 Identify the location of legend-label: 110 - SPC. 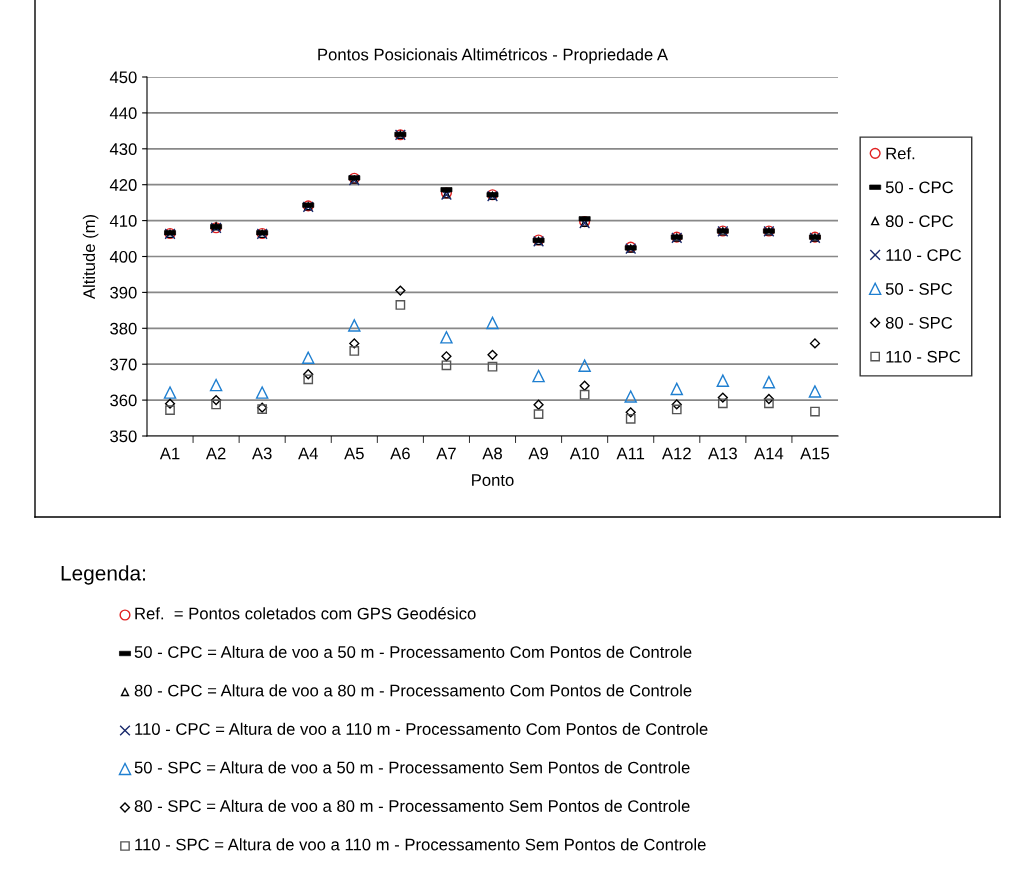
(923, 356).